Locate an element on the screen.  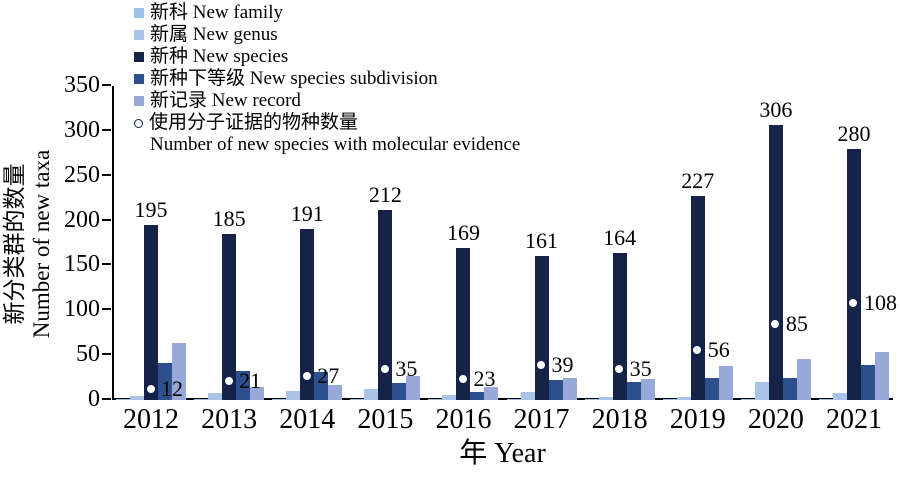
bar-new-record-2020 is located at coordinates (803, 379).